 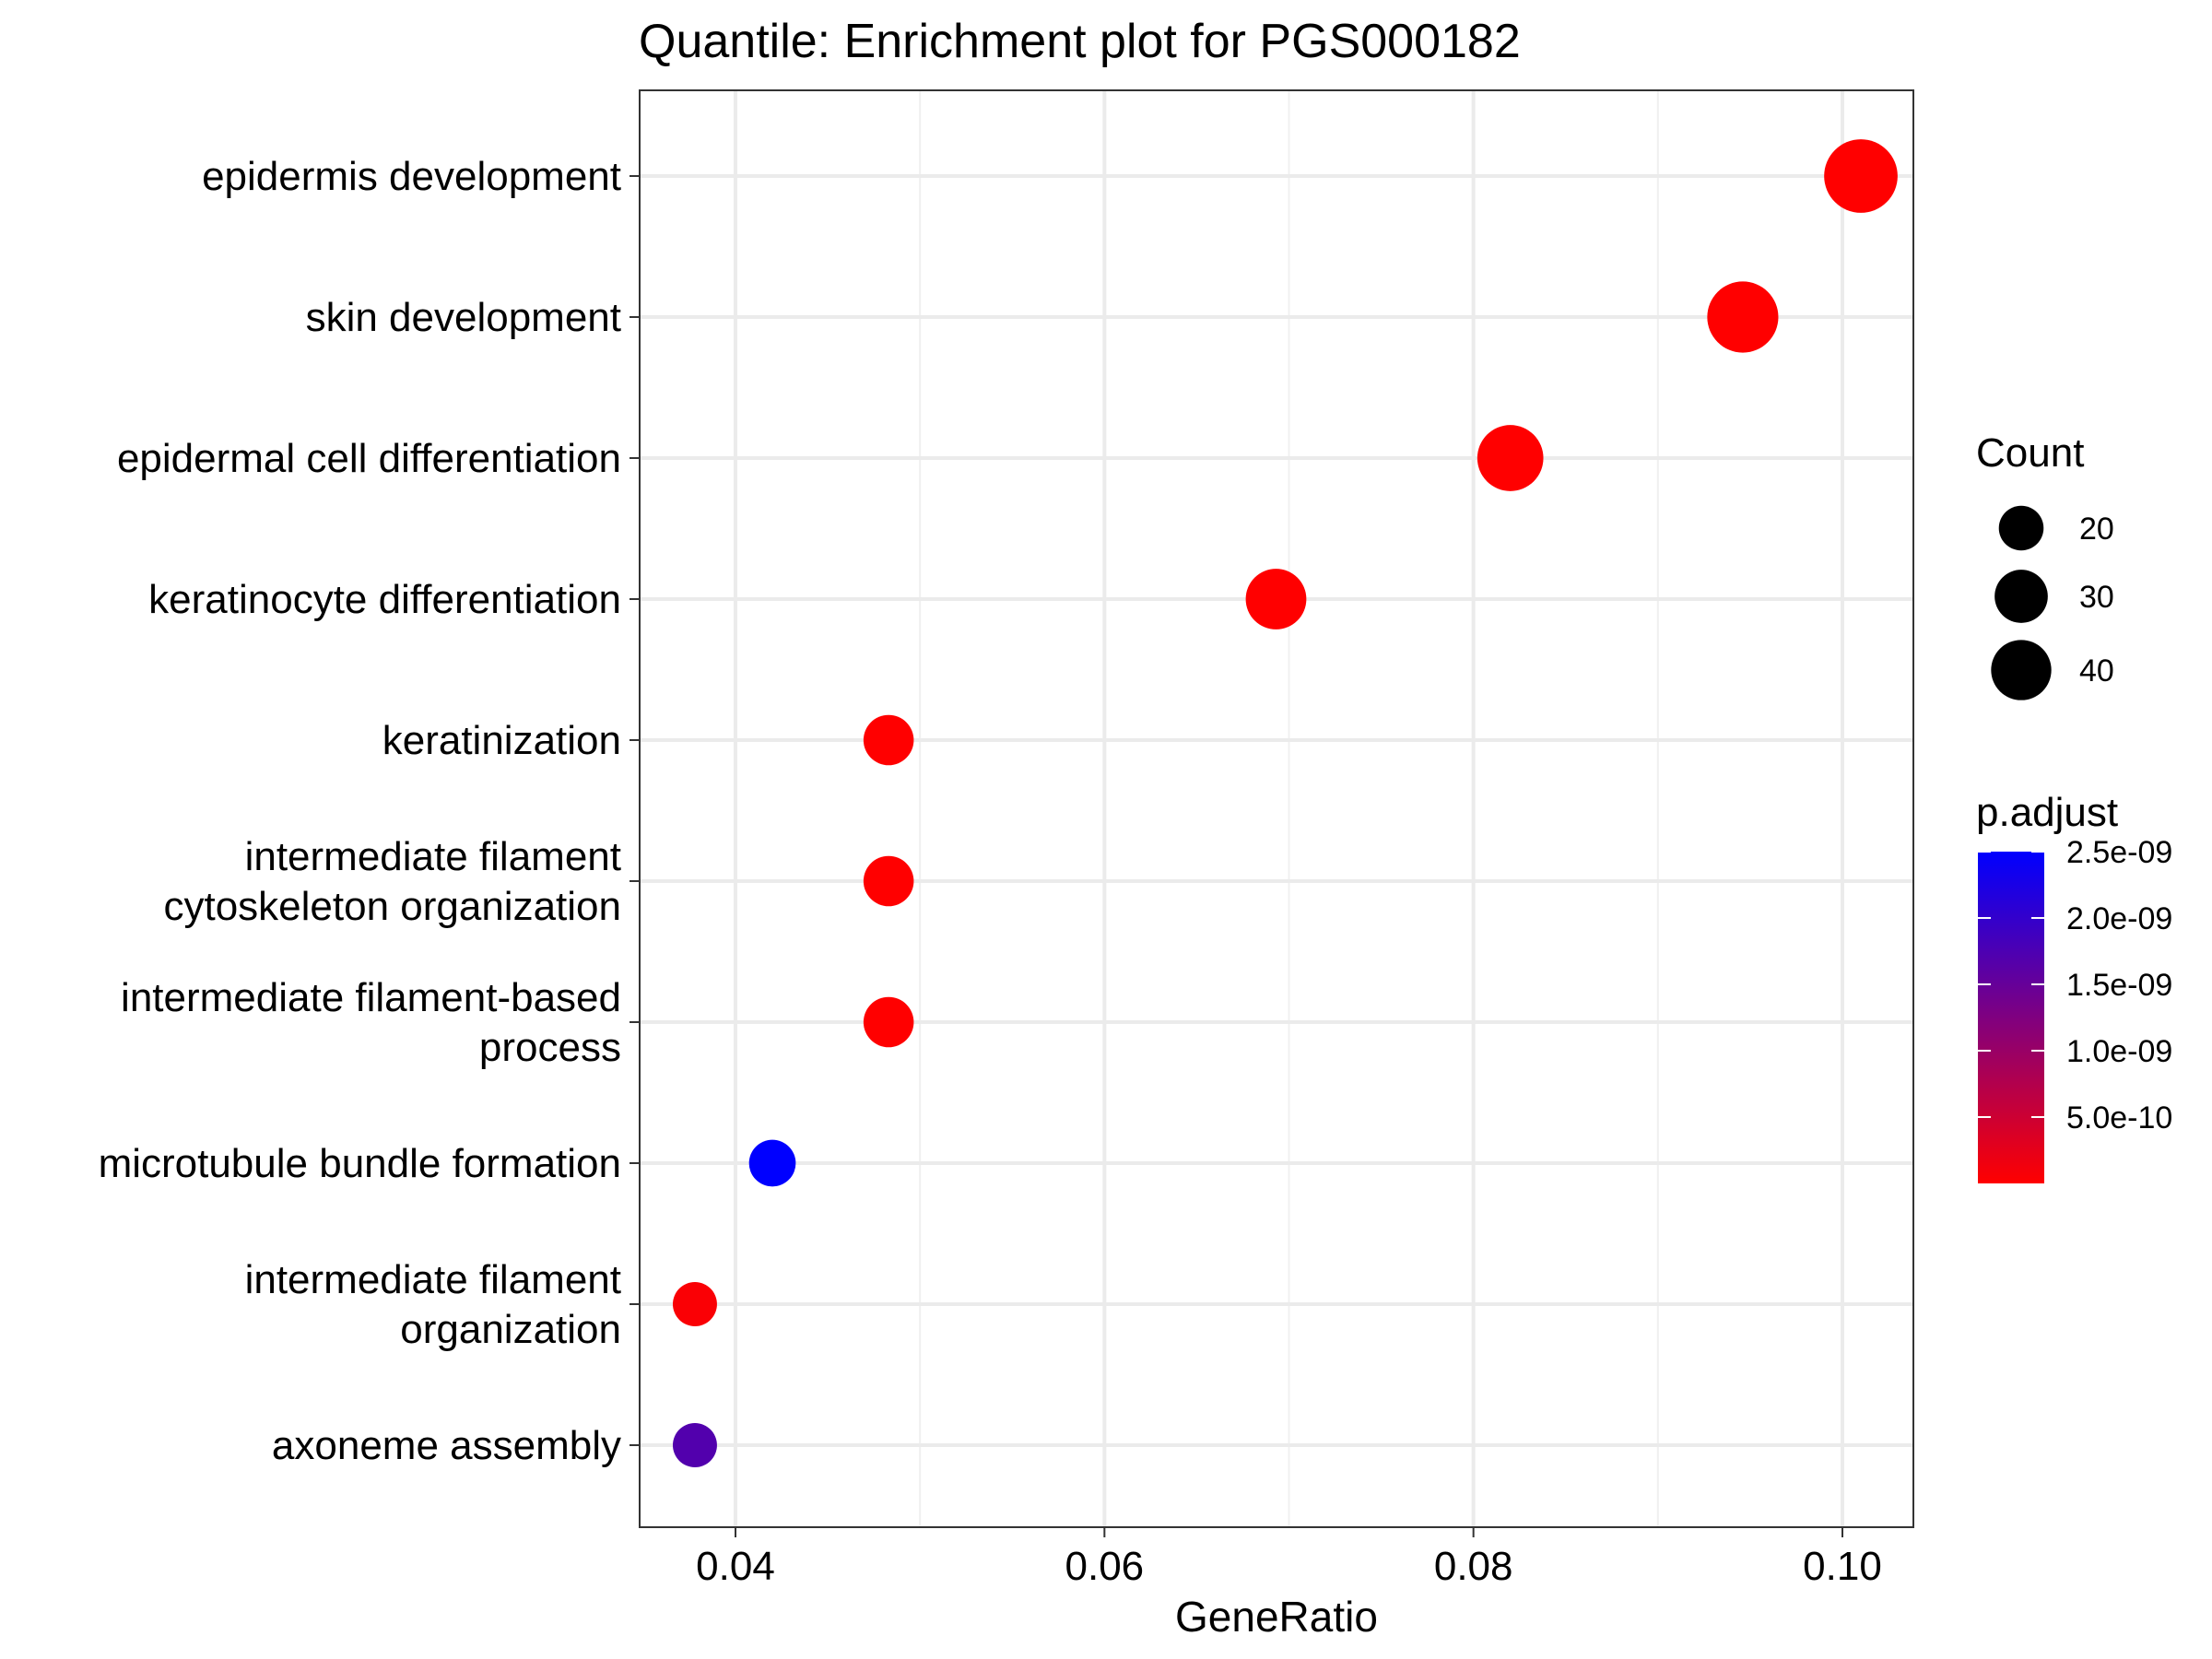 What do you see at coordinates (735, 1566) in the screenshot?
I see `x-tick-label: 0.04` at bounding box center [735, 1566].